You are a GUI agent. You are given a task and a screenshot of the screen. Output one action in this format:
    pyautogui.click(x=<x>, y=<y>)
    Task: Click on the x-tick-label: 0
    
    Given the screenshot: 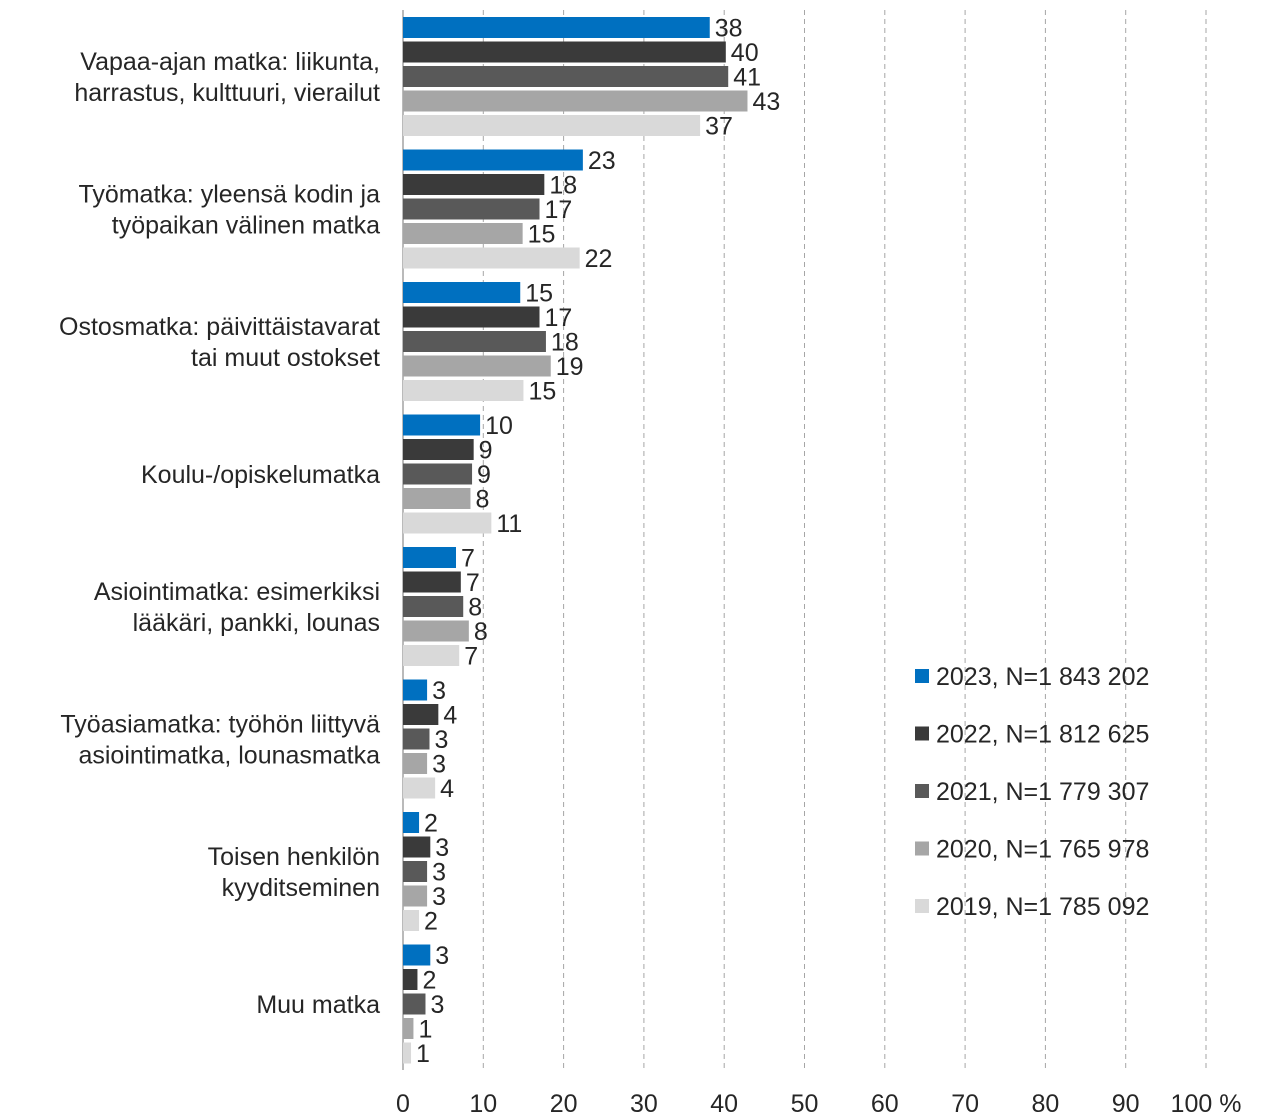 What is the action you would take?
    pyautogui.click(x=403, y=1104)
    